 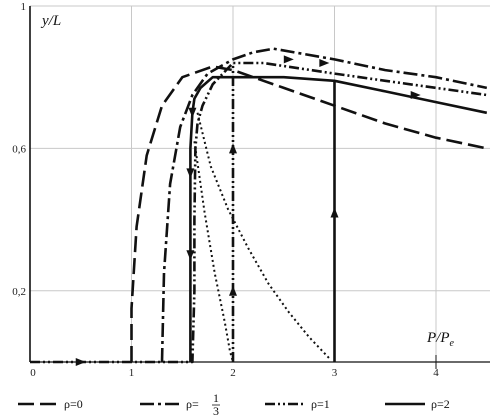 I want to click on legend-fraction-numerator: 1, so click(x=216, y=398).